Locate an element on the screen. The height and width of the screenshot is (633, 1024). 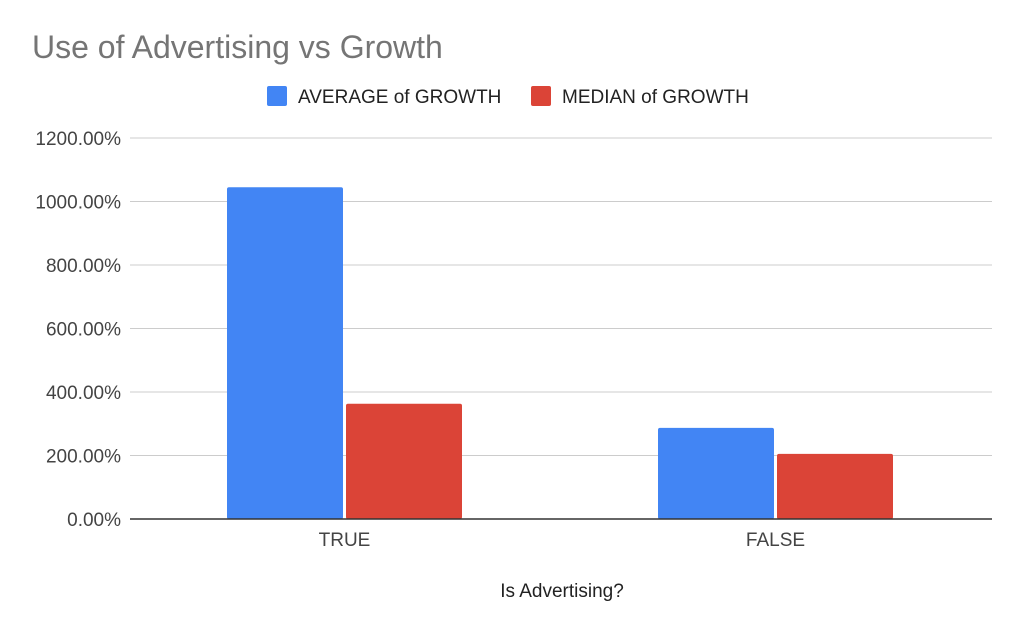
legend-label: AVERAGE of GROWTH is located at coordinates (399, 97).